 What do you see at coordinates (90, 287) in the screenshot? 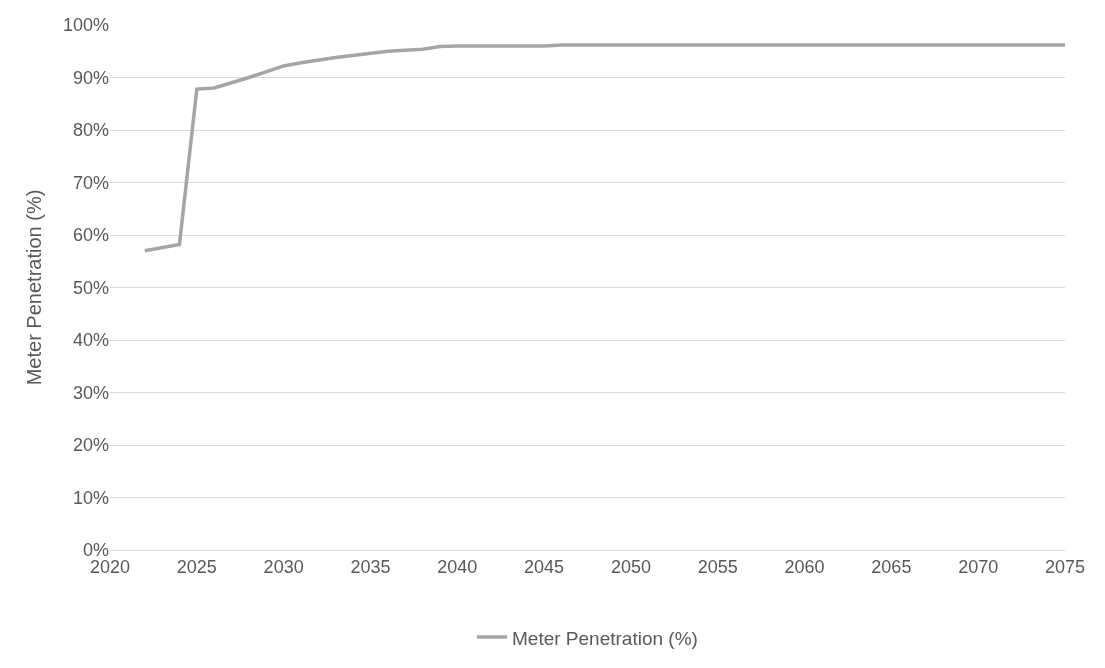
I see `y-tick-label: 50%` at bounding box center [90, 287].